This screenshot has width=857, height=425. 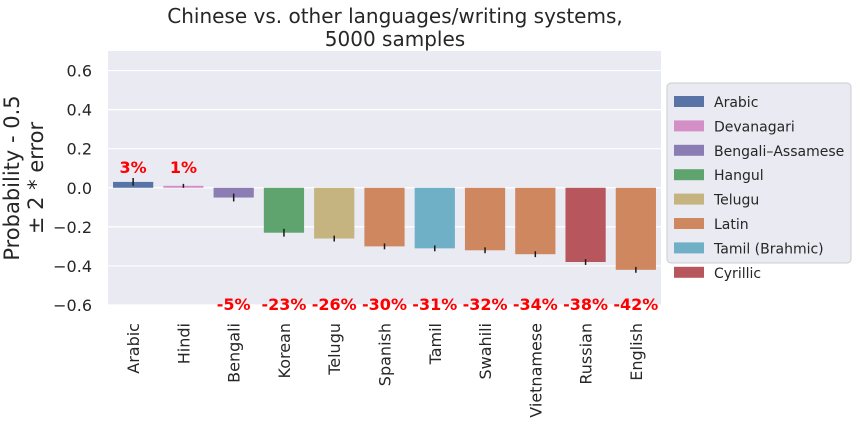 I want to click on bars-group, so click(x=384, y=225).